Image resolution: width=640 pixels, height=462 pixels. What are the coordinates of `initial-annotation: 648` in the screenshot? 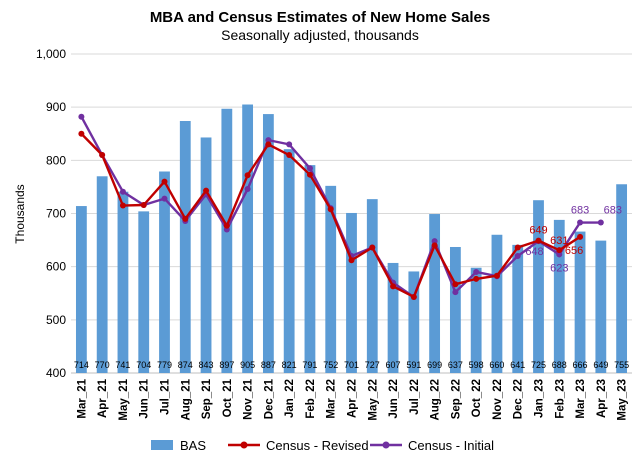 It's located at (534, 252).